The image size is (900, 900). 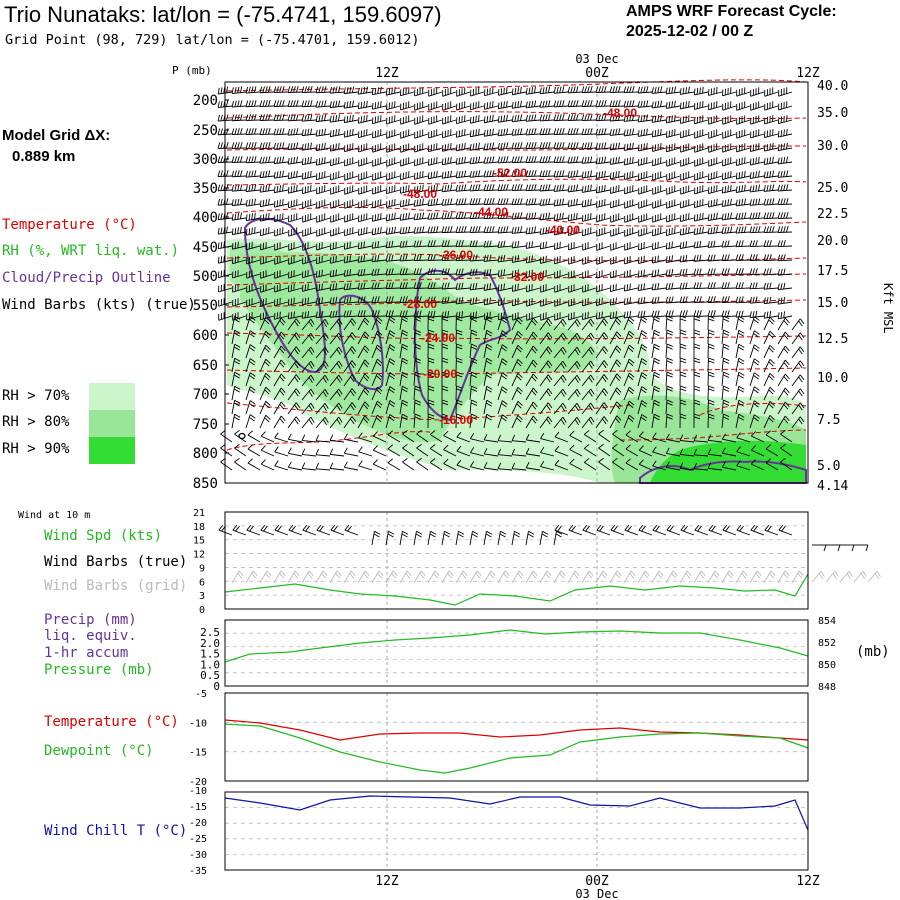 What do you see at coordinates (563, 230) in the screenshot?
I see `temp-label-4: -40.00` at bounding box center [563, 230].